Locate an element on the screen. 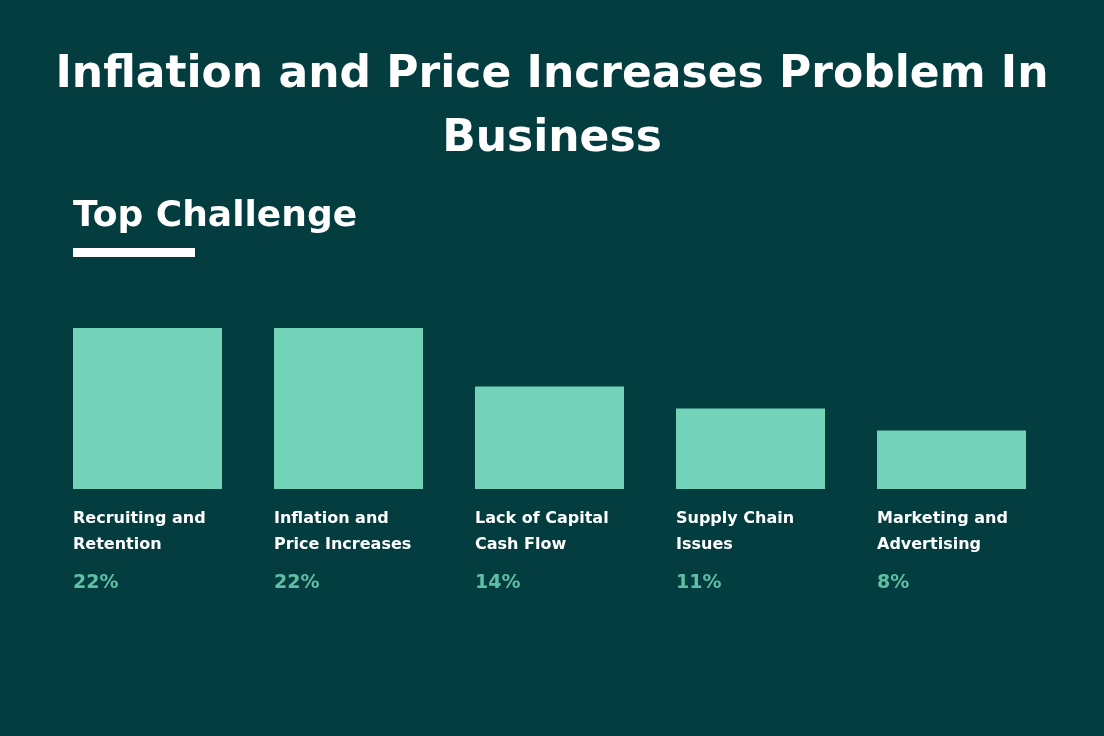 This screenshot has width=1104, height=736. x-tick-label: Lack of Capital Cash Flow is located at coordinates (542, 530).